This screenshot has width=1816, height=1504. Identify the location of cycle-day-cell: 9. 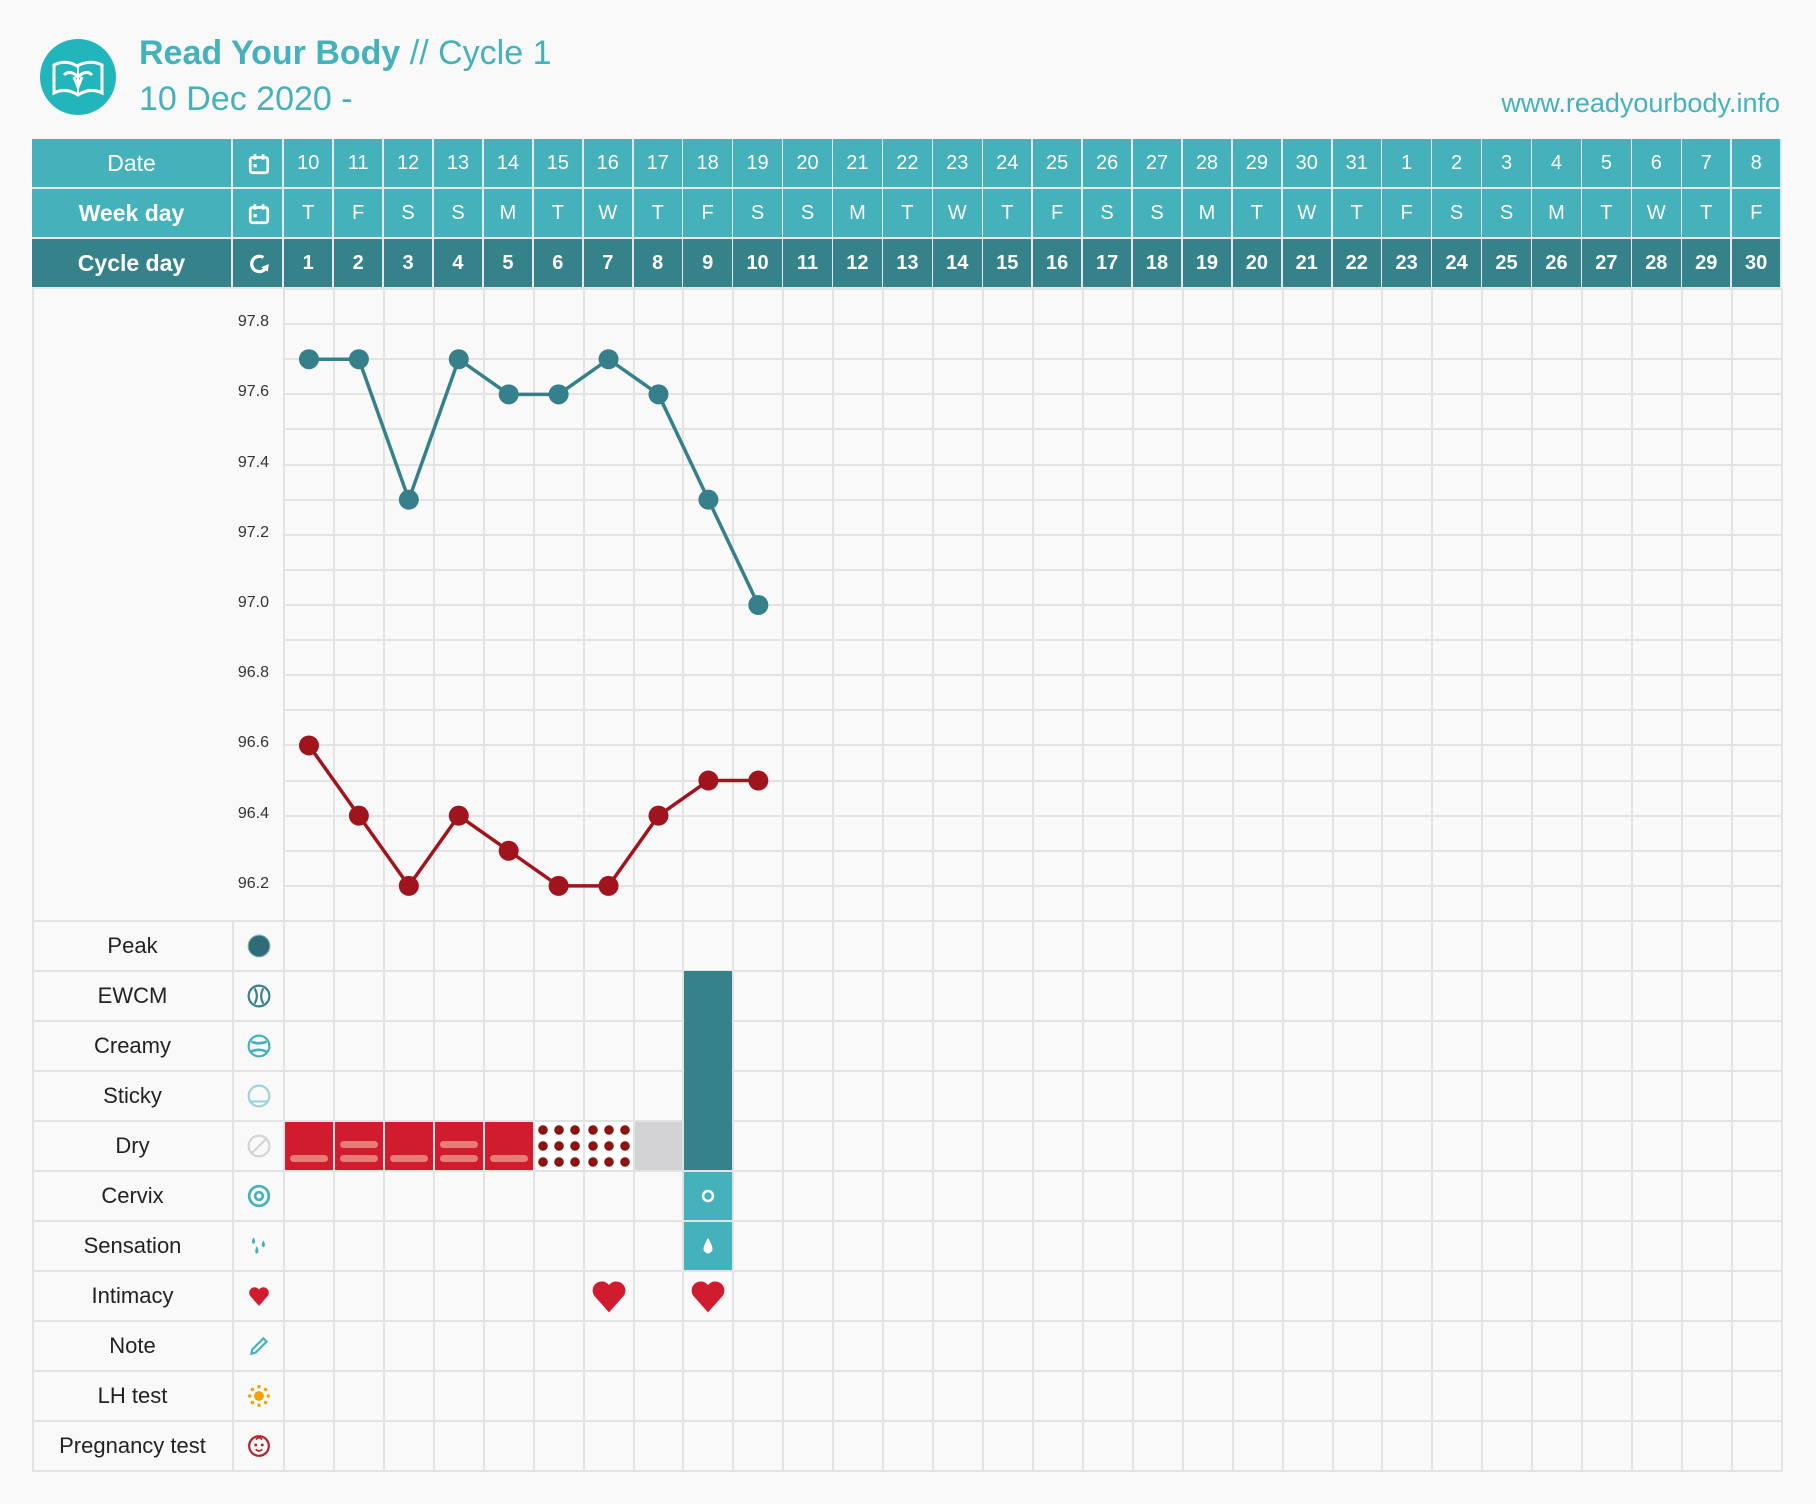
(708, 264).